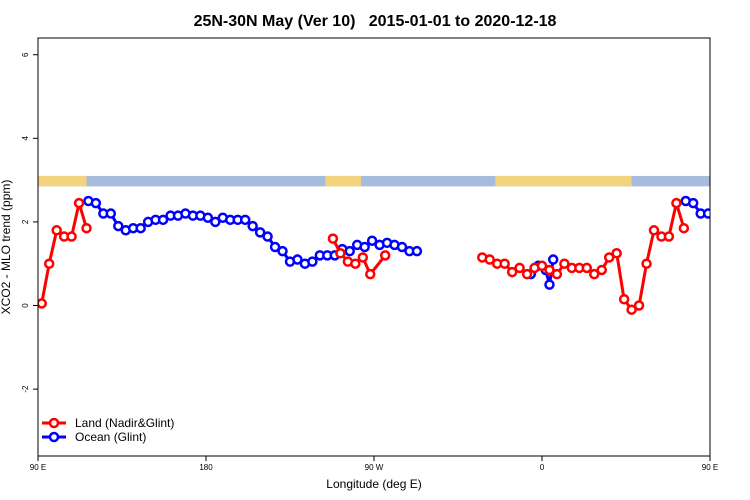 The image size is (750, 500). I want to click on y-axis: -2 0 2 4 6, so click(29, 222).